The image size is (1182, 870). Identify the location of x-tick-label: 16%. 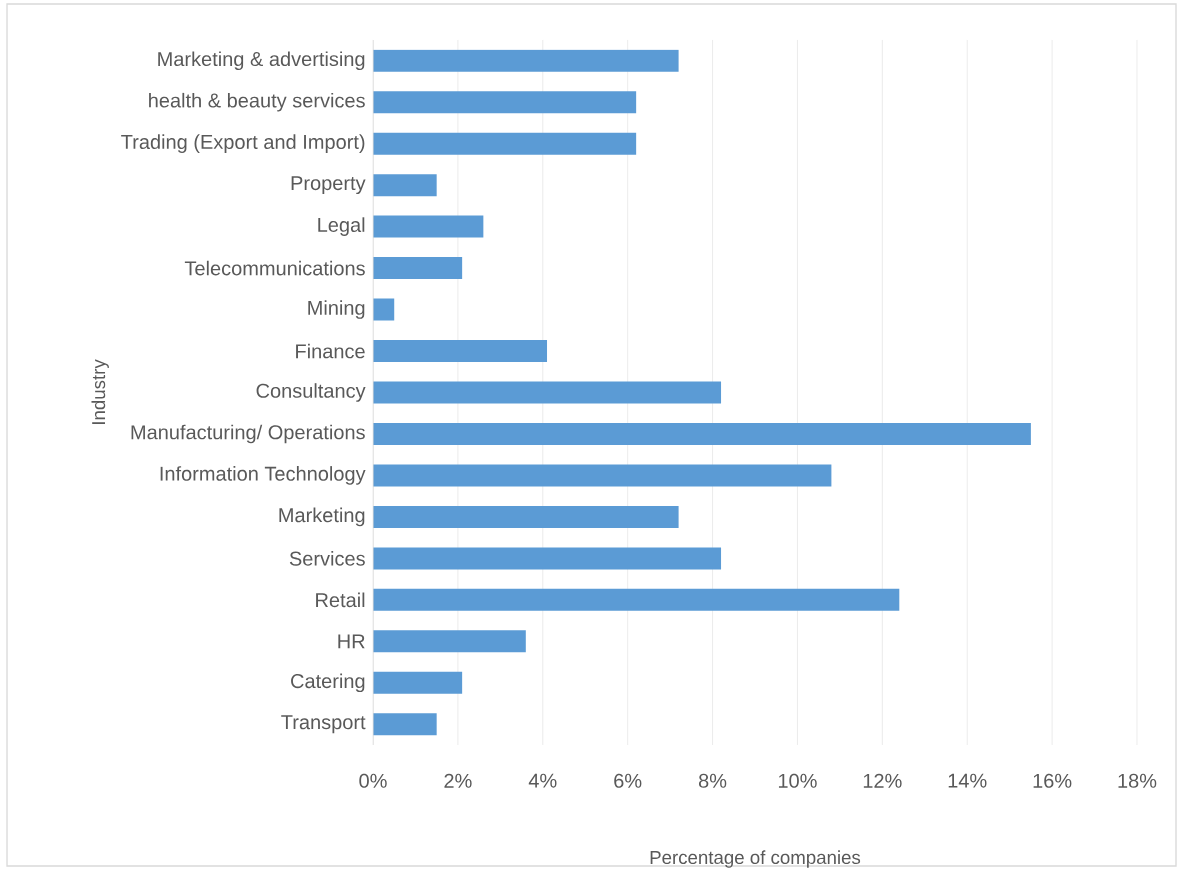
(1052, 780).